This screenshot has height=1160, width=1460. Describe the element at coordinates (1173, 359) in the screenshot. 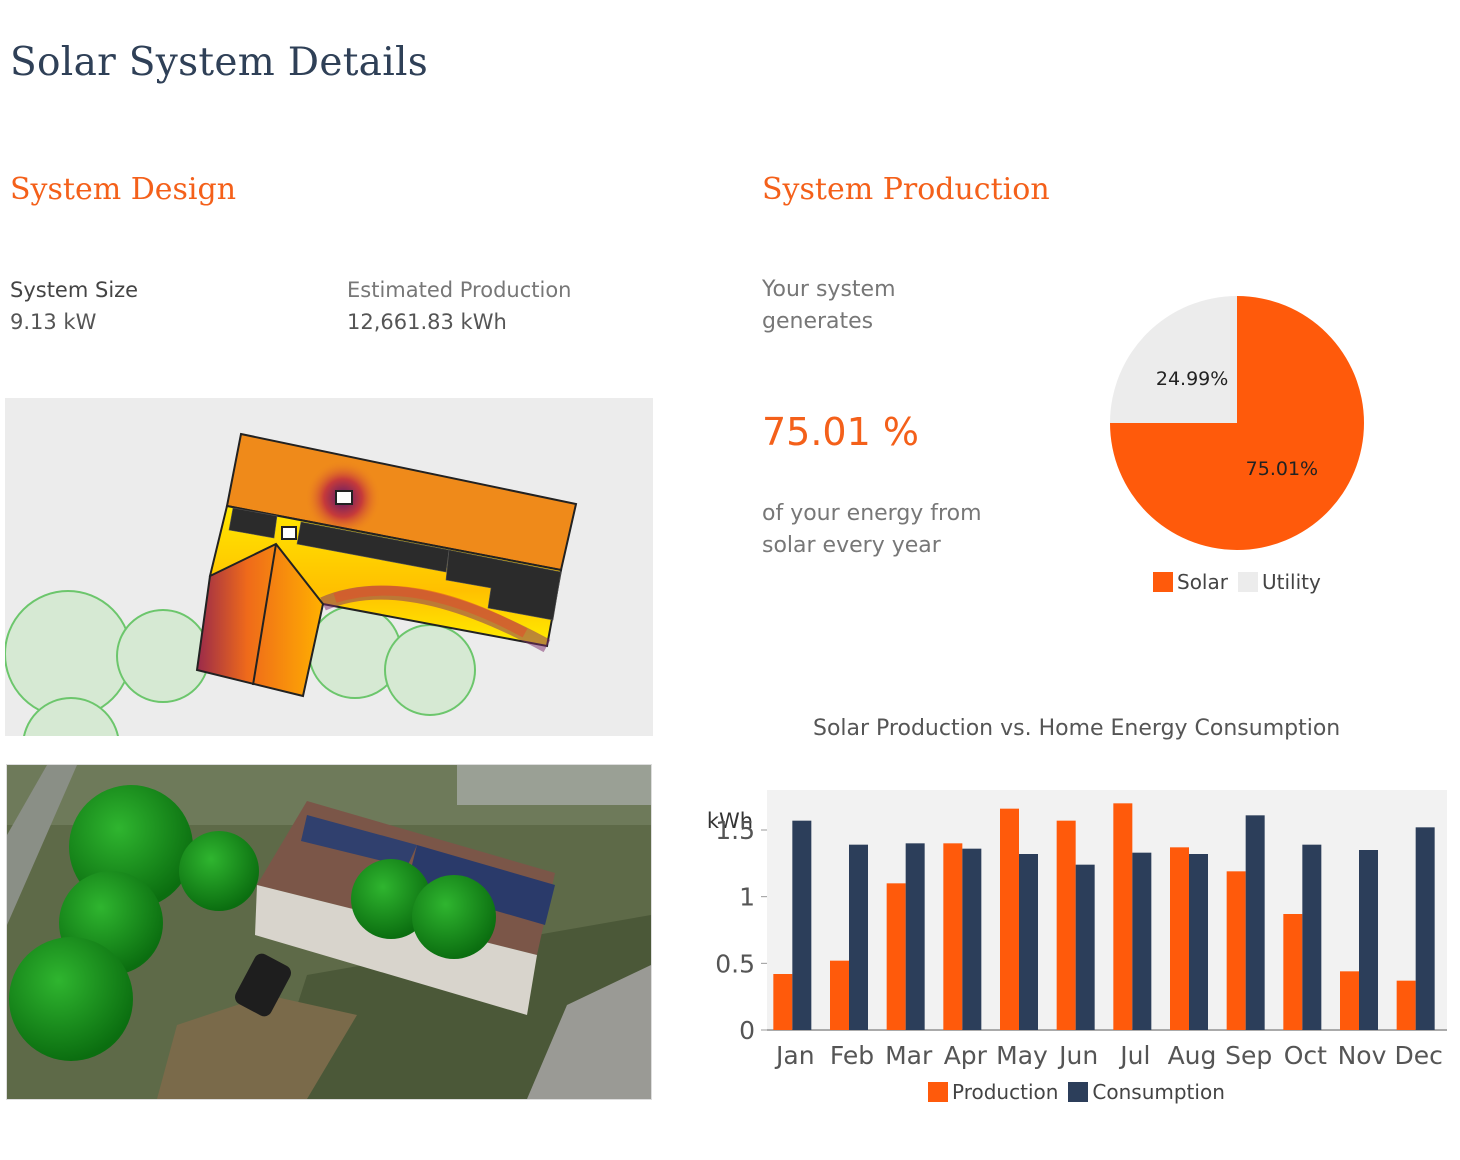

I see `pie-slice-utility` at that location.